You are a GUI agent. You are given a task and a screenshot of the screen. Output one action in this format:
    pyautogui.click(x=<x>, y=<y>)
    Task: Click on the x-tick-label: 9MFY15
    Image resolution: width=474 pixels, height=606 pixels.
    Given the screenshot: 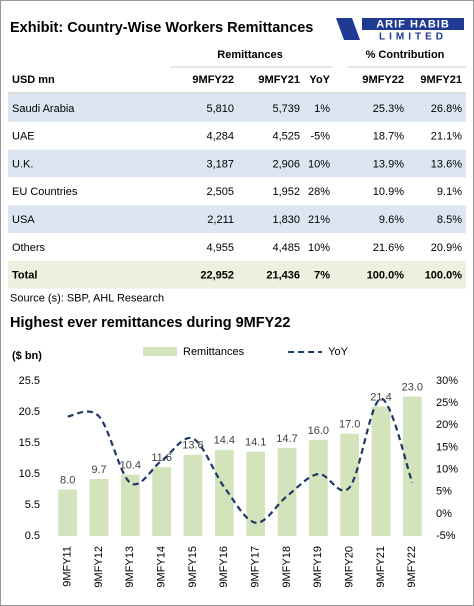 What is the action you would take?
    pyautogui.click(x=193, y=567)
    